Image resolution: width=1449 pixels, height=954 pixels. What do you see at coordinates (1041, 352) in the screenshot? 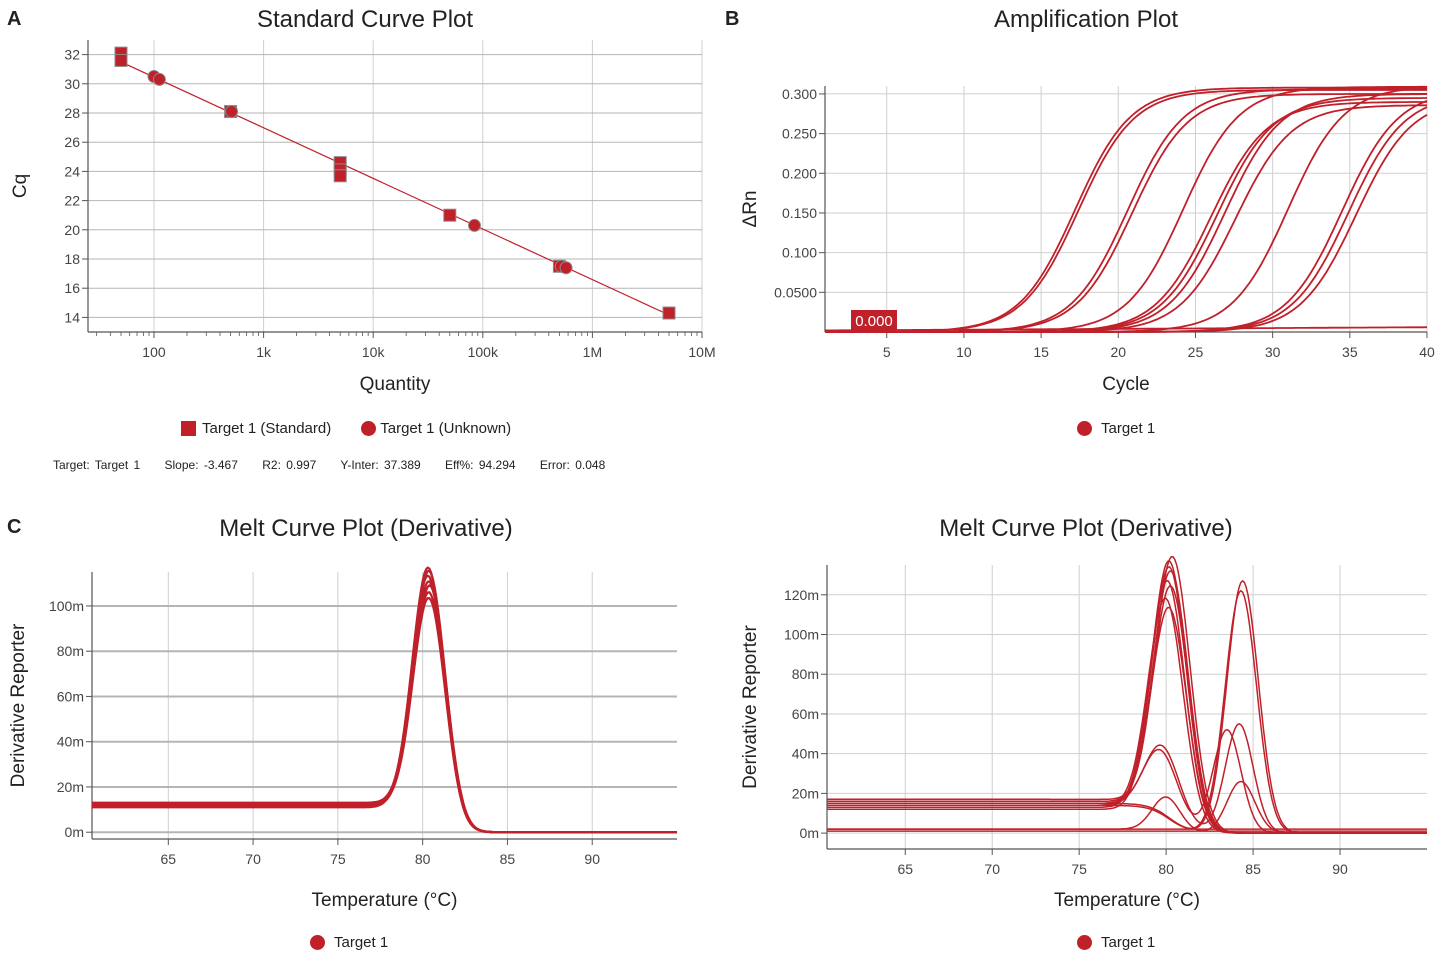
I see `x-tick-label: 15` at bounding box center [1041, 352].